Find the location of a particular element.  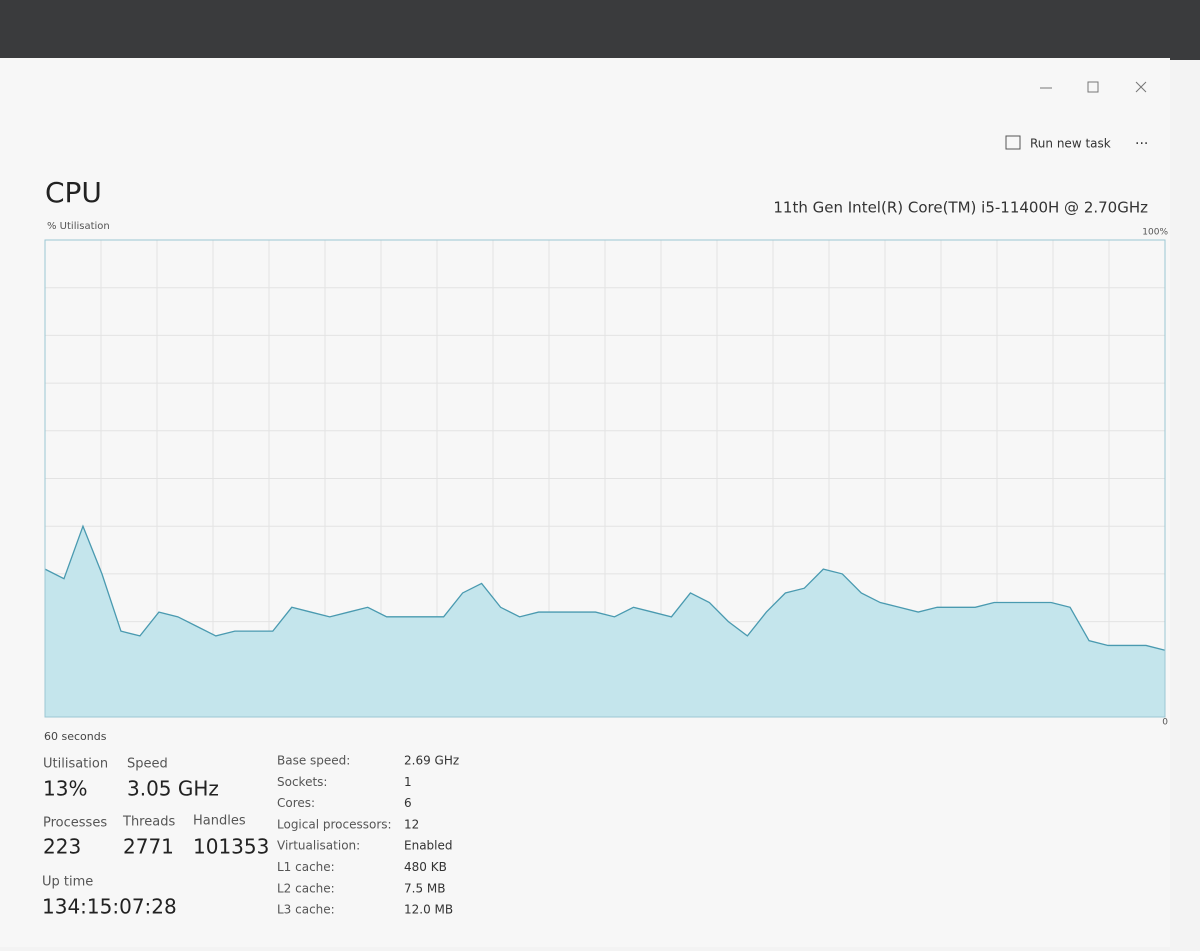

more-menu: ··· is located at coordinates (1141, 144).